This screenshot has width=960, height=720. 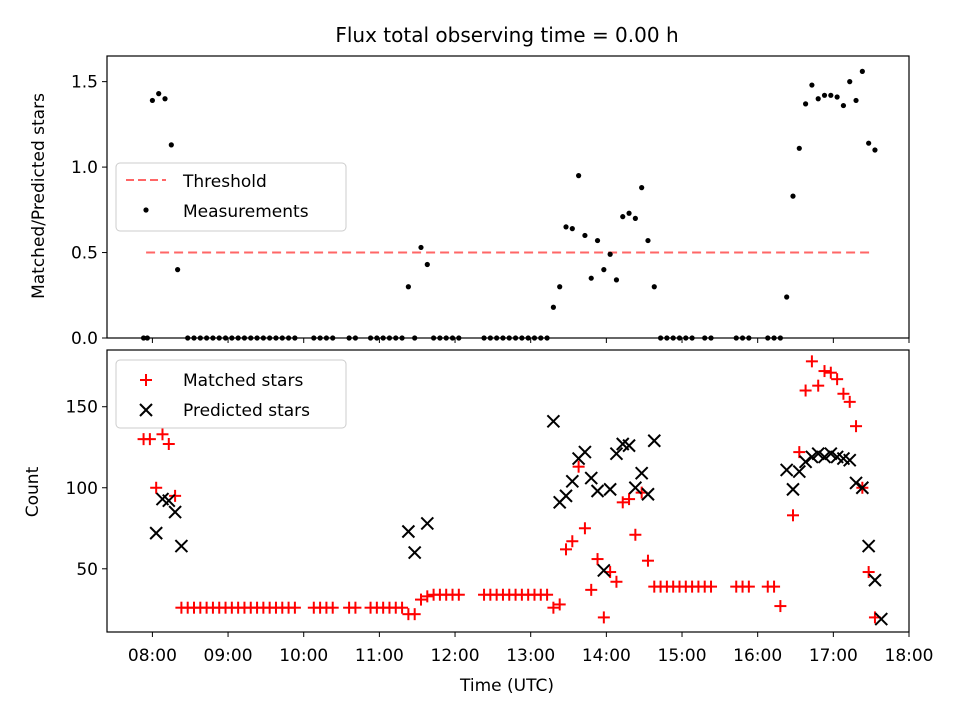 I want to click on x-tick-label: 18:00, so click(x=909, y=656).